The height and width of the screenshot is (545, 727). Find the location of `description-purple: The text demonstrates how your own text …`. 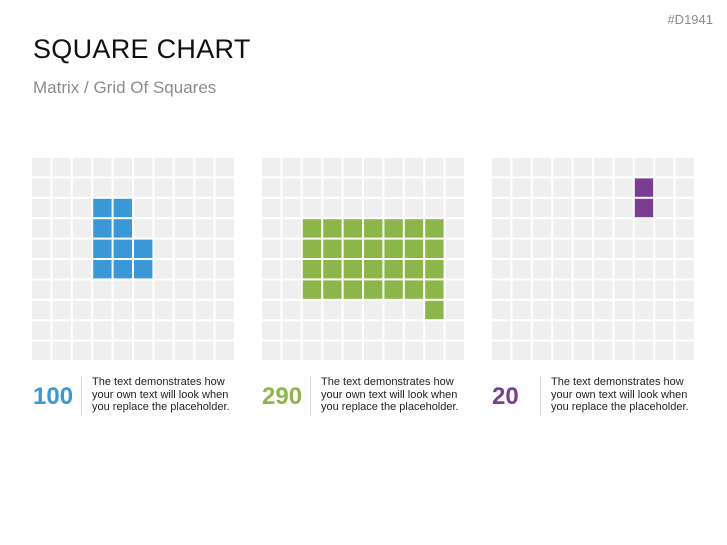

description-purple: The text demonstrates how your own text … is located at coordinates (620, 394).